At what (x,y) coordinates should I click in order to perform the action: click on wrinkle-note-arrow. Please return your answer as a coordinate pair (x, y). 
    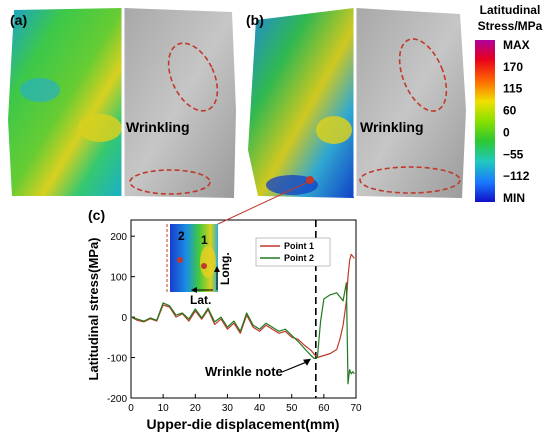
    Looking at the image, I should click on (294, 367).